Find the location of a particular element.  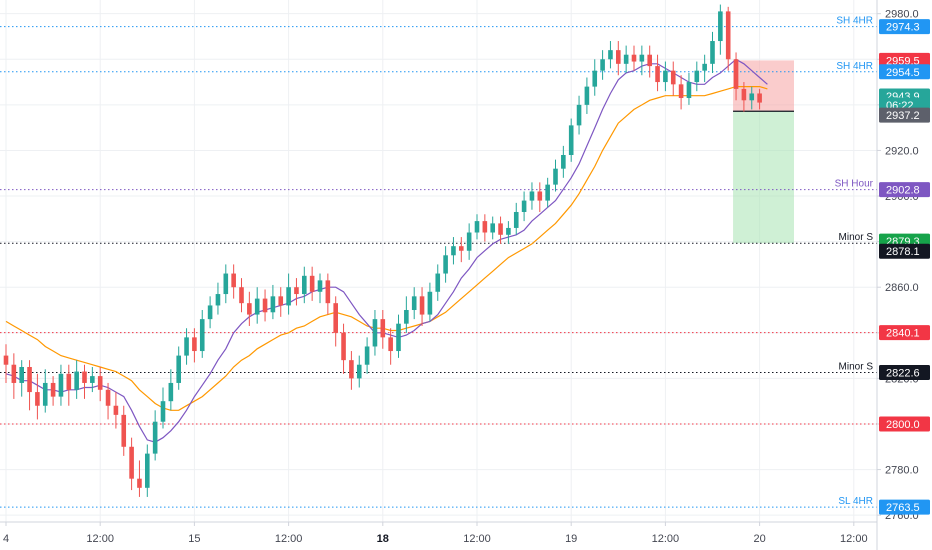

price-badge-label: 2954.5 is located at coordinates (903, 73).